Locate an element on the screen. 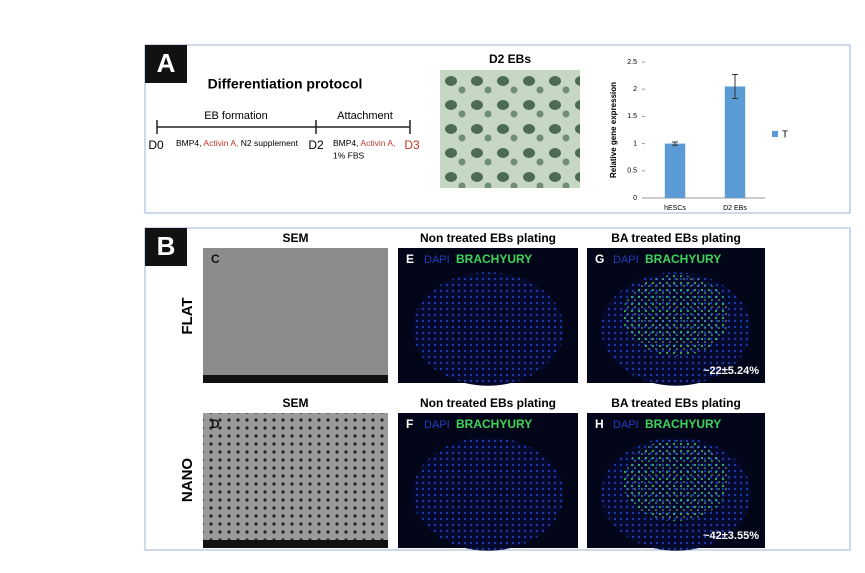 This screenshot has height=573, width=865. panel-letter: D is located at coordinates (215, 424).